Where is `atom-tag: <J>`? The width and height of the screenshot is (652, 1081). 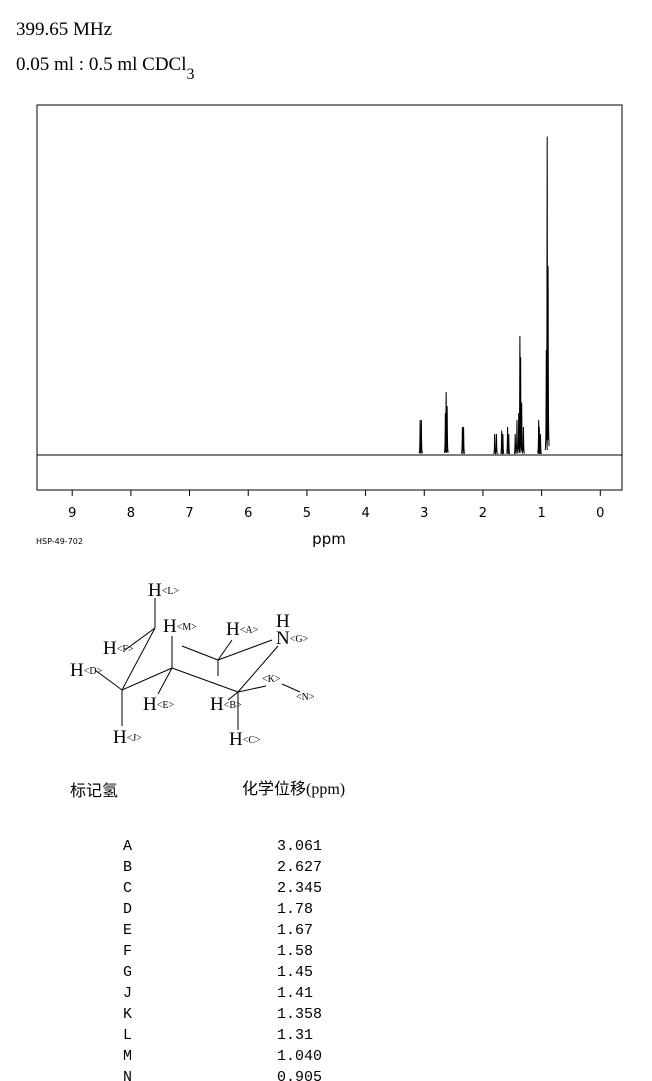 atom-tag: <J> is located at coordinates (135, 738).